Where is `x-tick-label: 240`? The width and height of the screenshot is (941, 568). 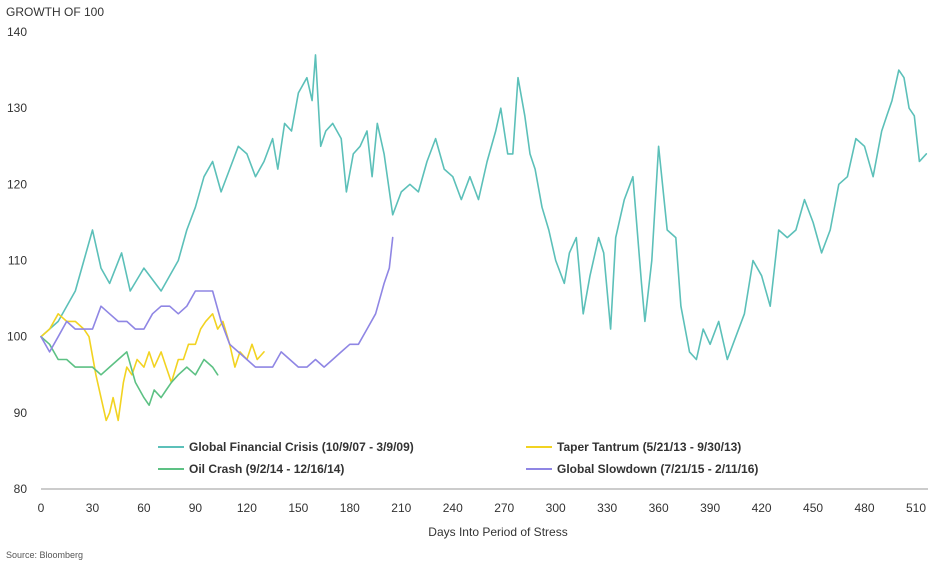 x-tick-label: 240 is located at coordinates (453, 508).